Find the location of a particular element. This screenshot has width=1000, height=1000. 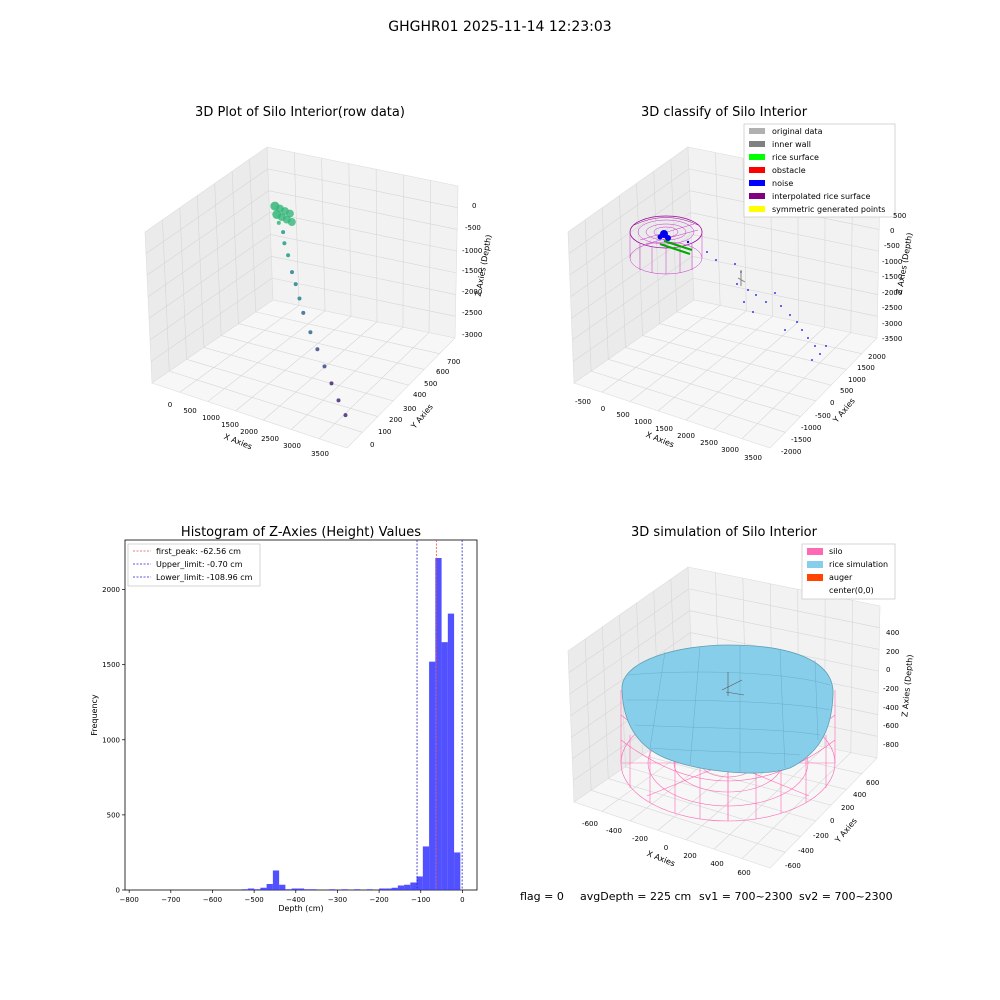

x-tick-label: 2000 is located at coordinates (249, 432).